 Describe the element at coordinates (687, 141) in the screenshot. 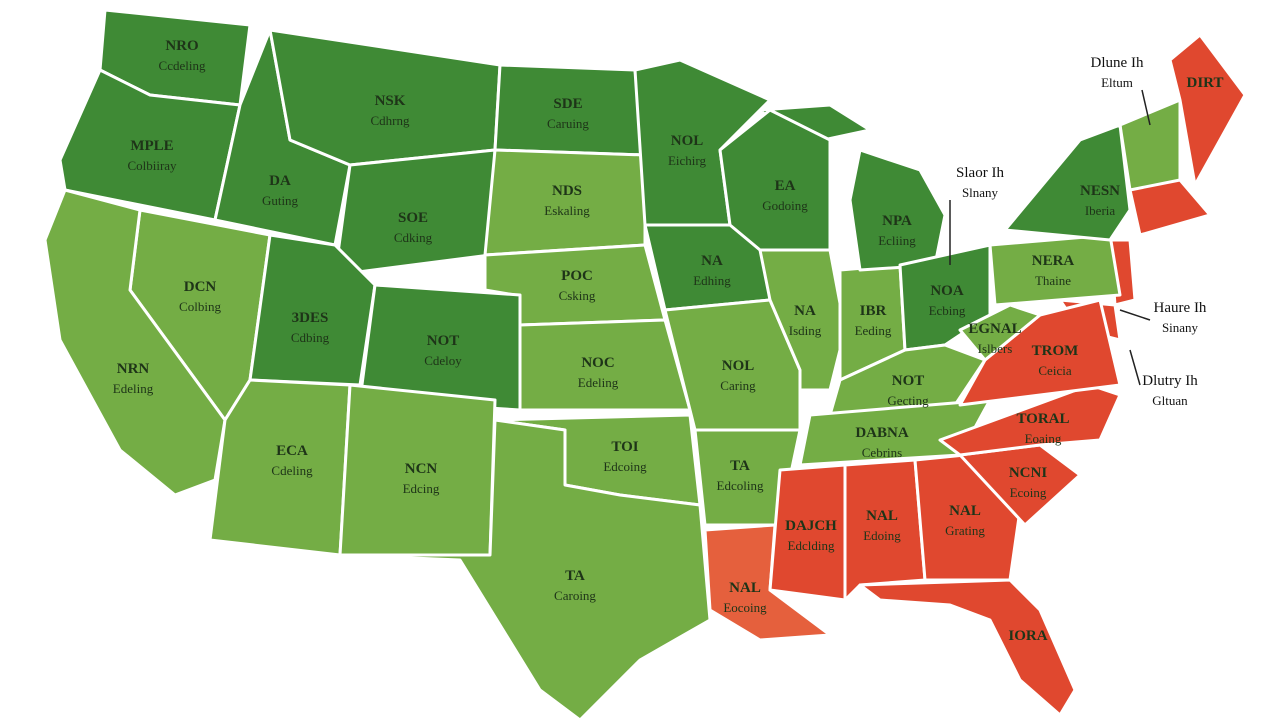

I see `state-label: NOL` at that location.